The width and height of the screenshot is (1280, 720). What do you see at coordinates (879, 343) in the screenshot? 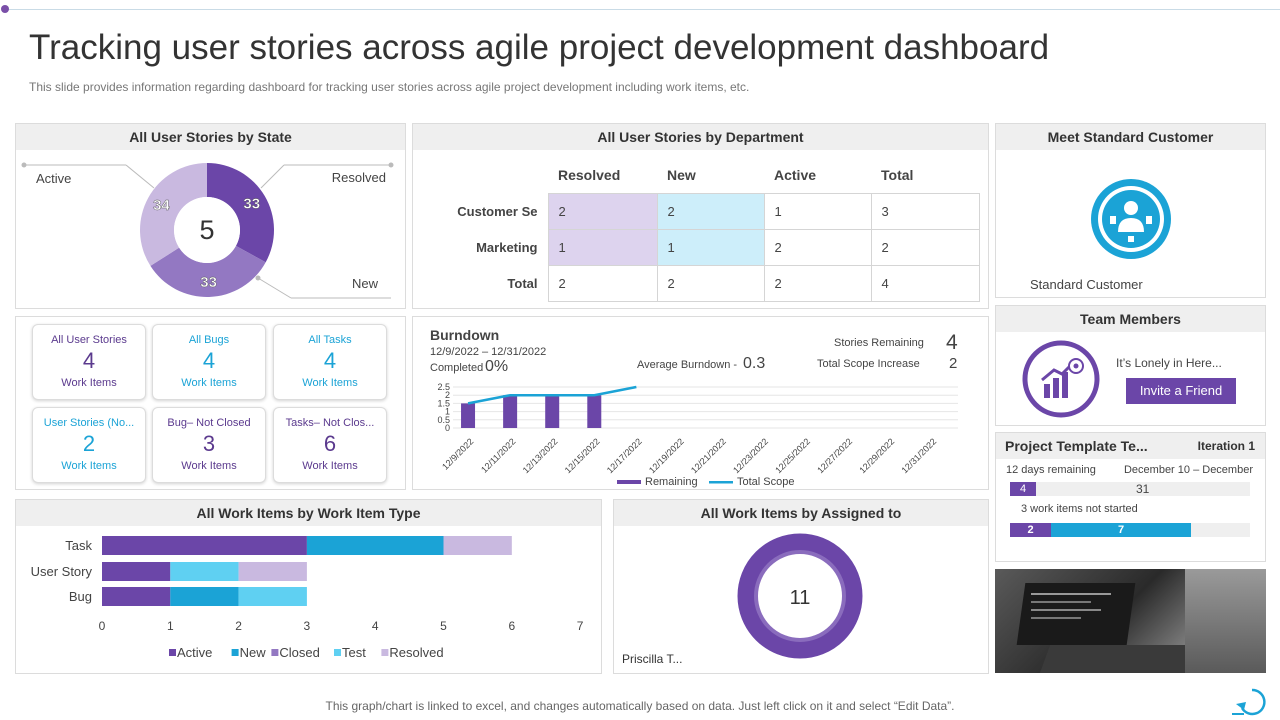
I see `stories-remaining-label: Stories Remaining` at bounding box center [879, 343].